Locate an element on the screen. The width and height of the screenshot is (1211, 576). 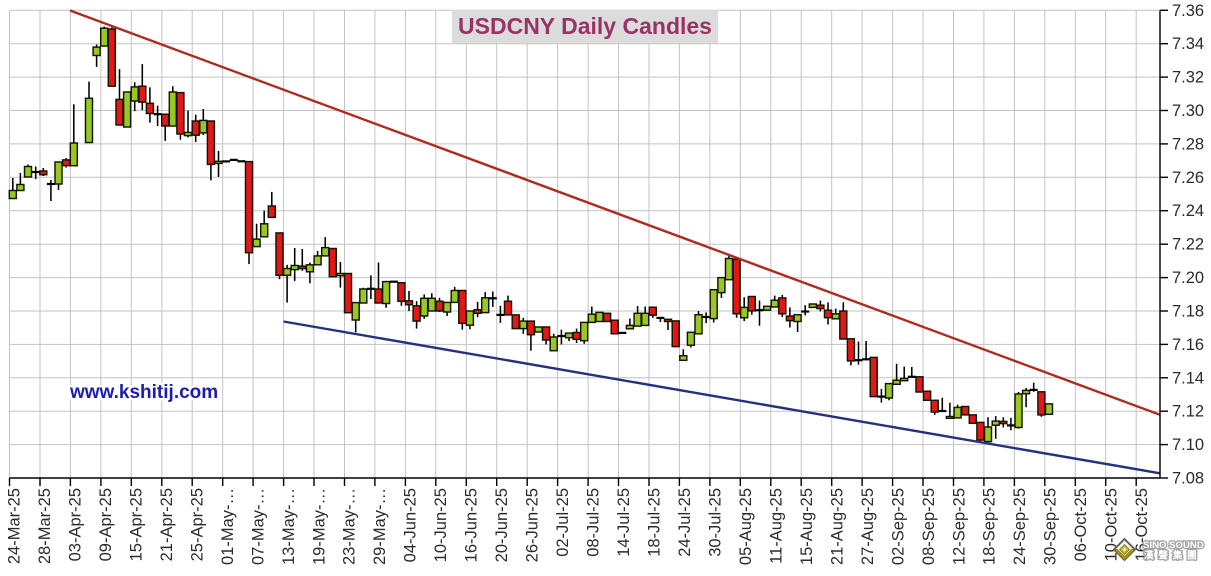
svg-text: 30-Jul-25 is located at coordinates (715, 522).